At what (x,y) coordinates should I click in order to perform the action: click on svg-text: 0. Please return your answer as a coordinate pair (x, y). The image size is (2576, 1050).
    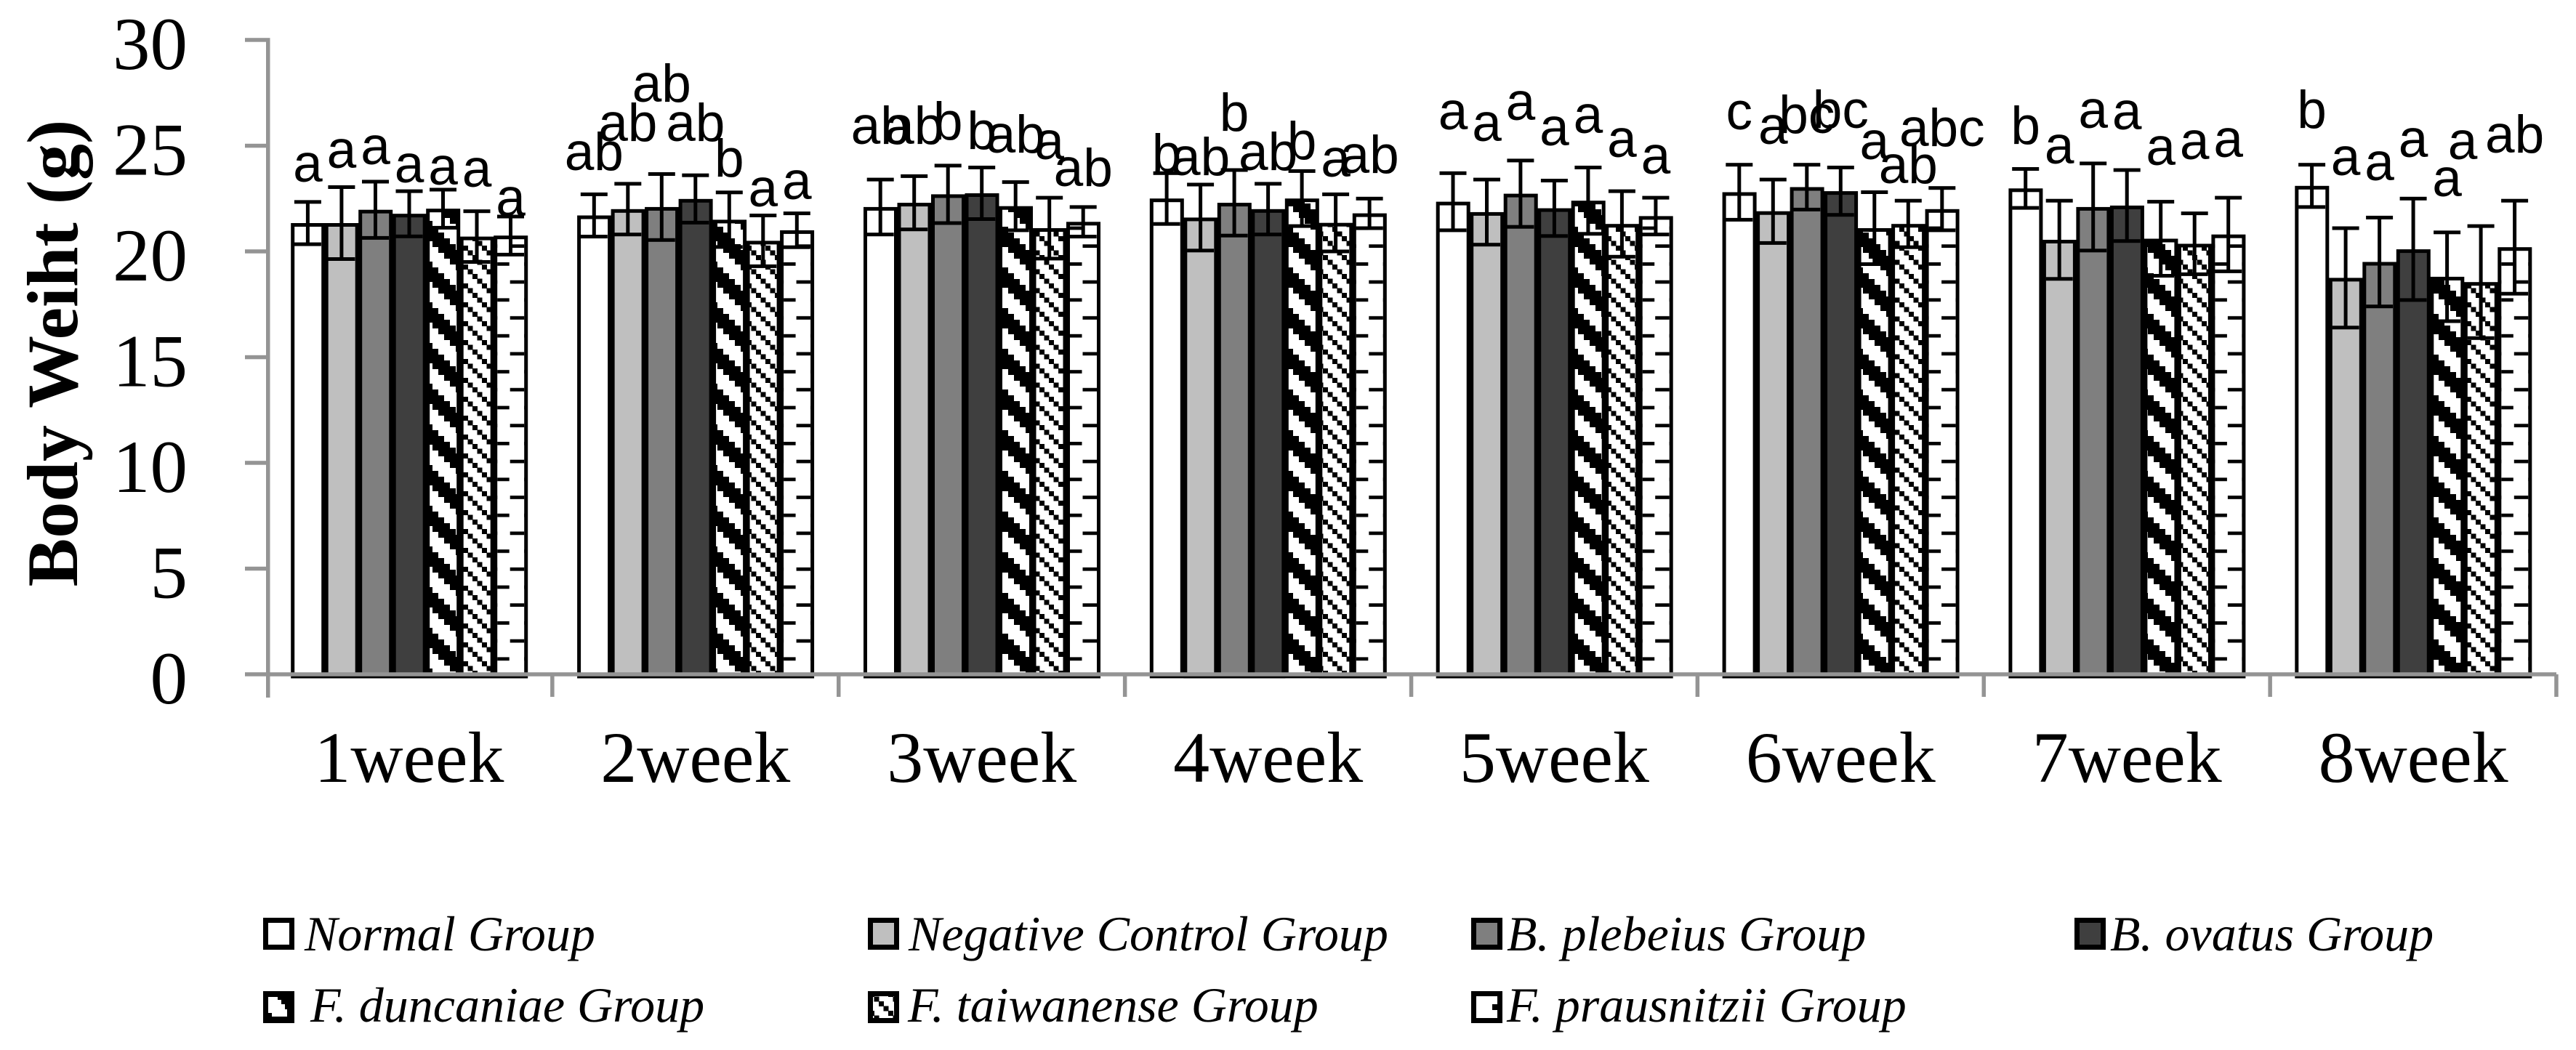
    Looking at the image, I should click on (169, 678).